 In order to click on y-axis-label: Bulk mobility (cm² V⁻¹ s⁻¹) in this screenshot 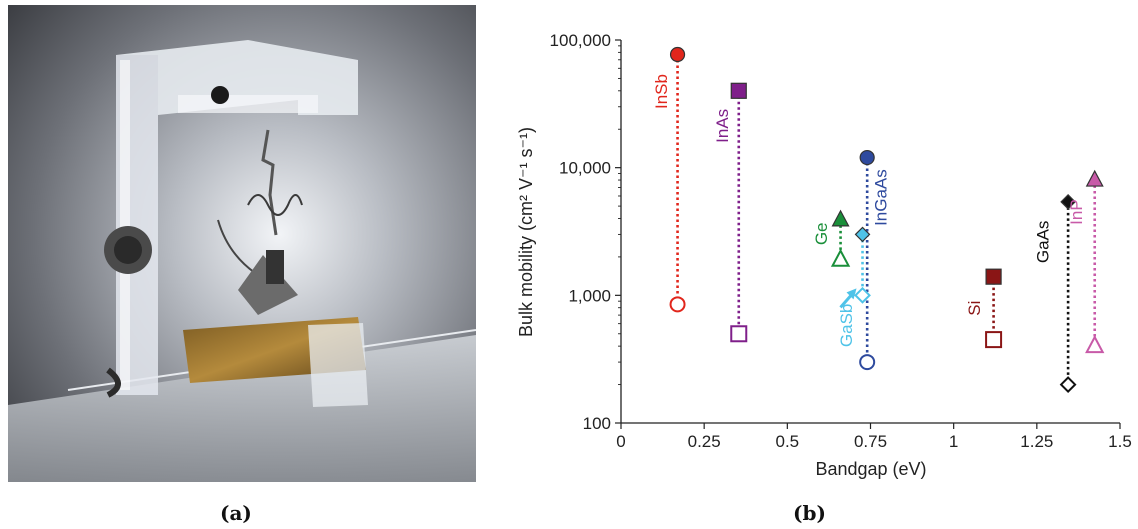, I will do `click(526, 232)`.